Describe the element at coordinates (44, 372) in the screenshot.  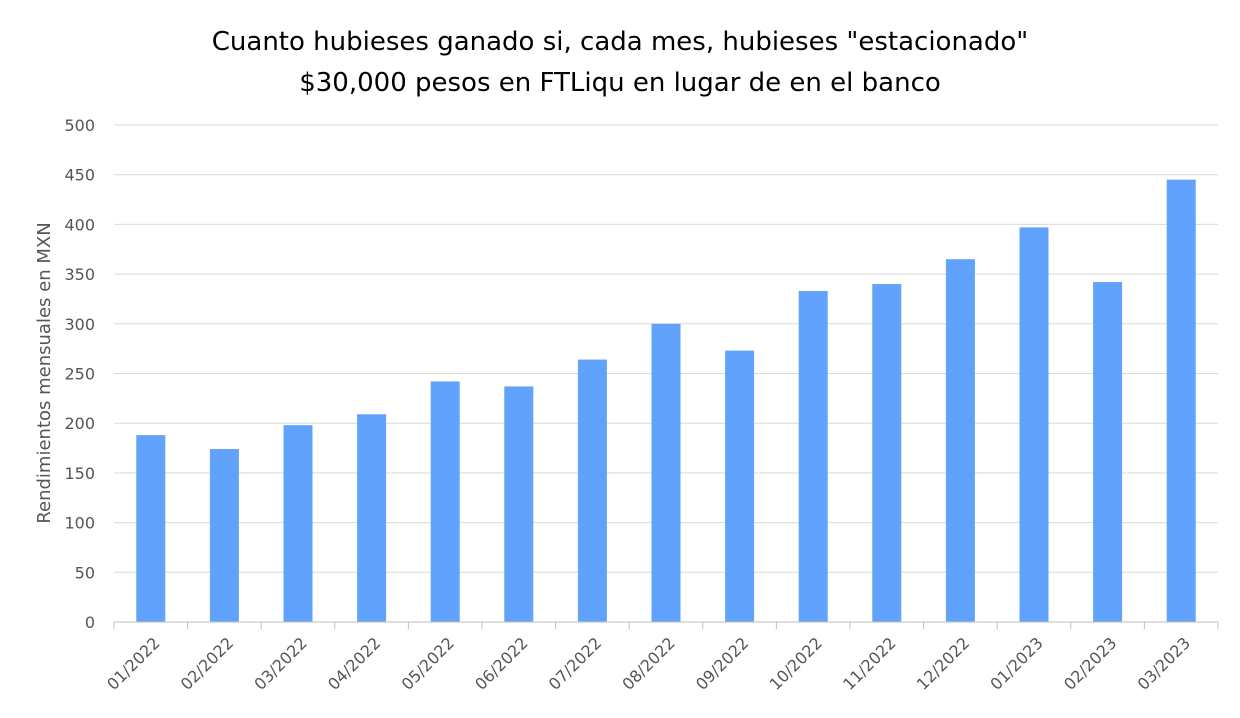
I see `y-axis-title: Rendimientos mensuales en MXN` at that location.